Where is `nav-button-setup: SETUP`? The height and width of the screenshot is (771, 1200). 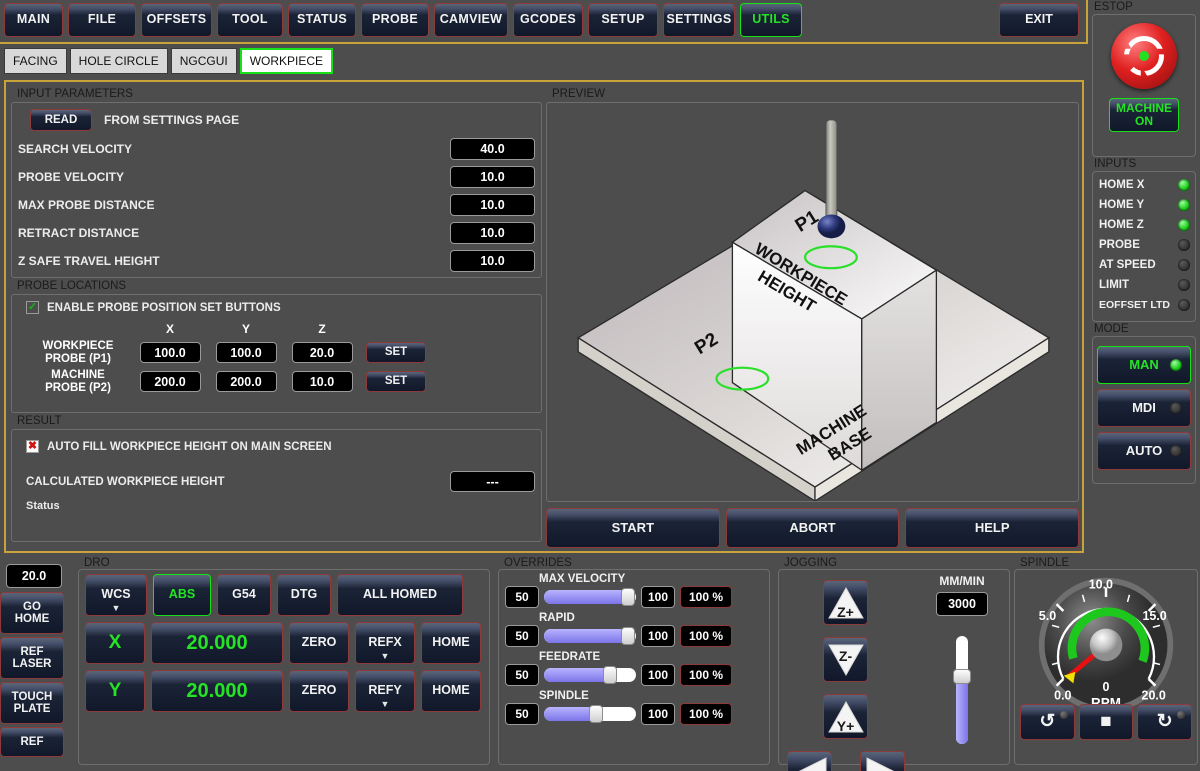
nav-button-setup: SETUP is located at coordinates (623, 20).